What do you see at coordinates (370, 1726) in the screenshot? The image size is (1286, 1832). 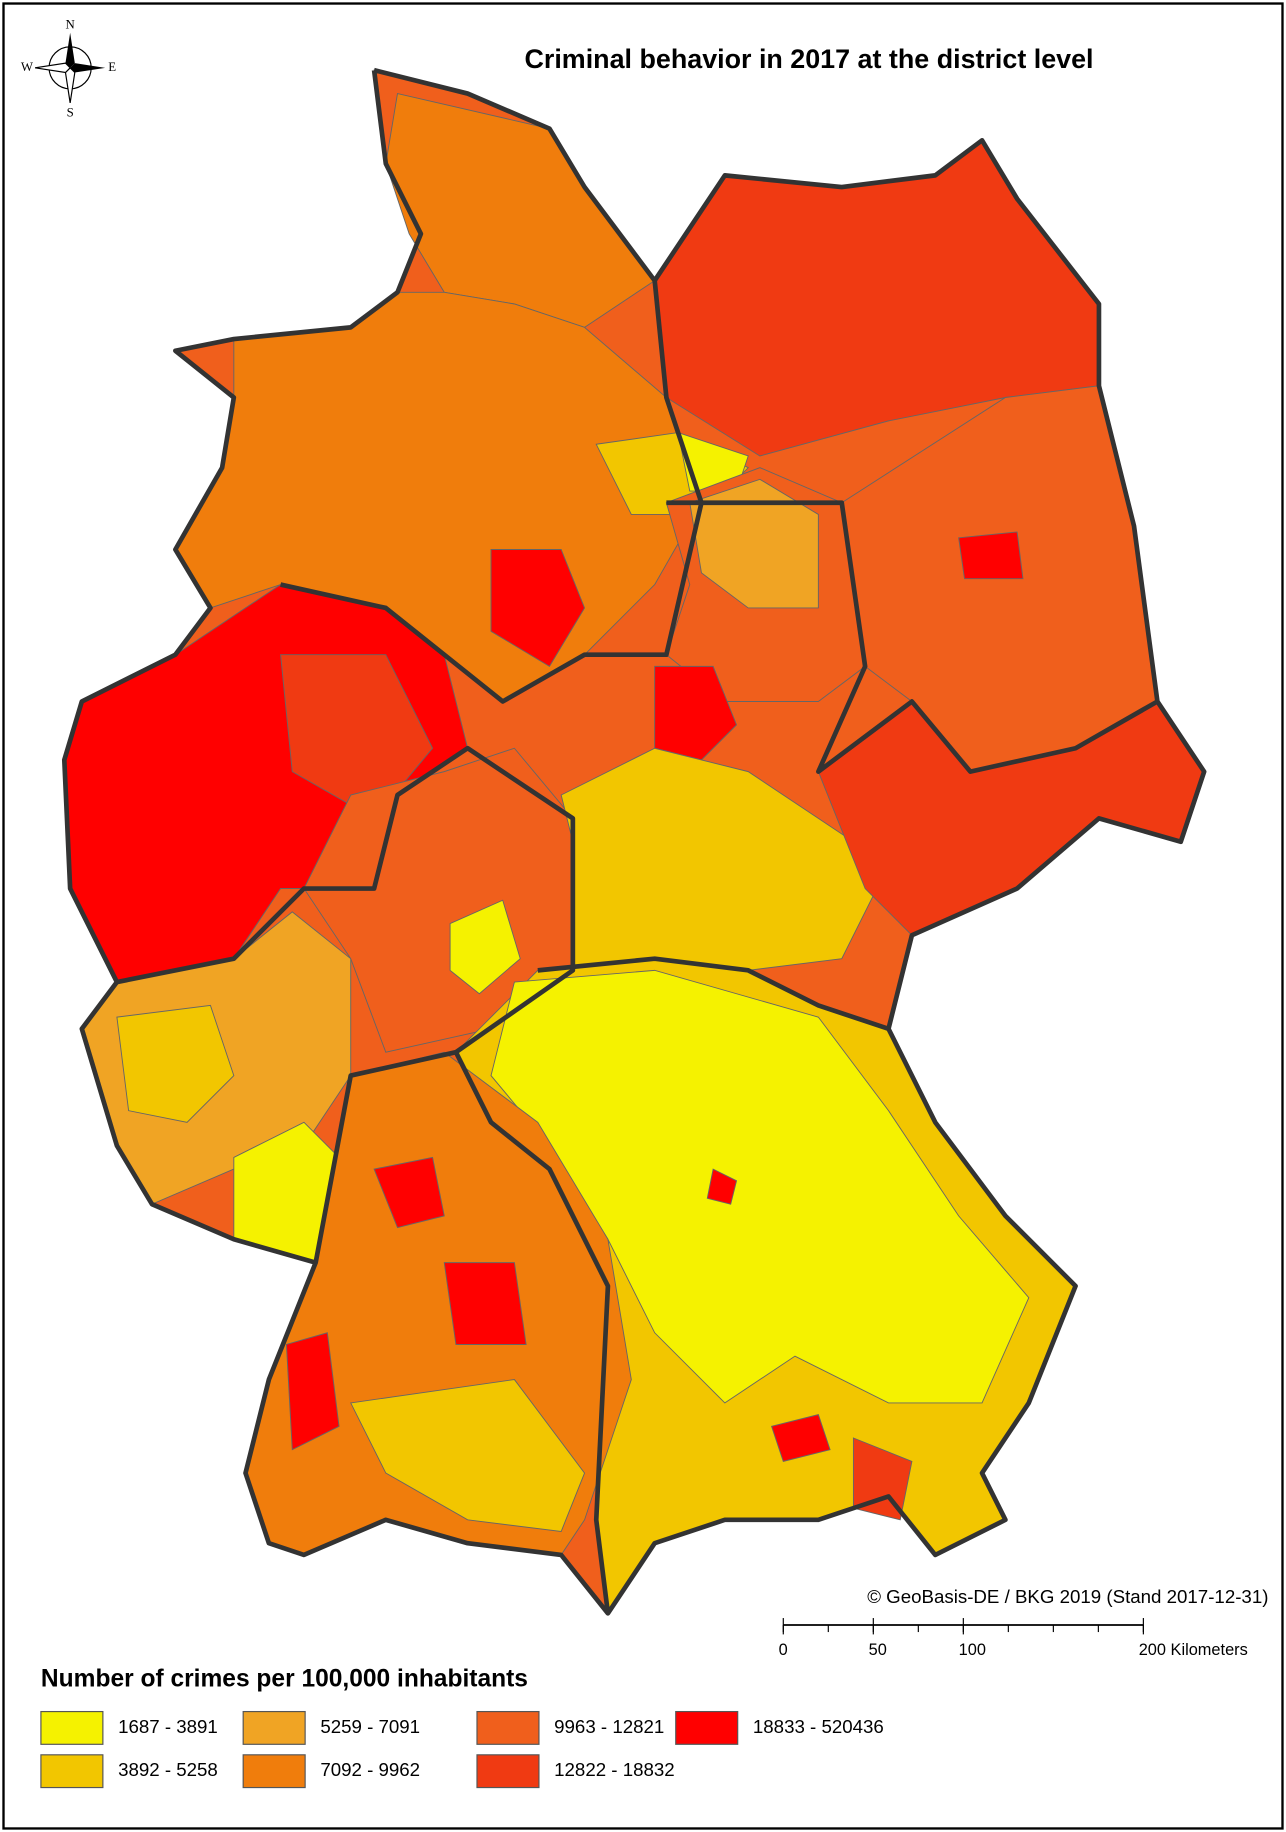 I see `legend-label: 5259 - 7091` at bounding box center [370, 1726].